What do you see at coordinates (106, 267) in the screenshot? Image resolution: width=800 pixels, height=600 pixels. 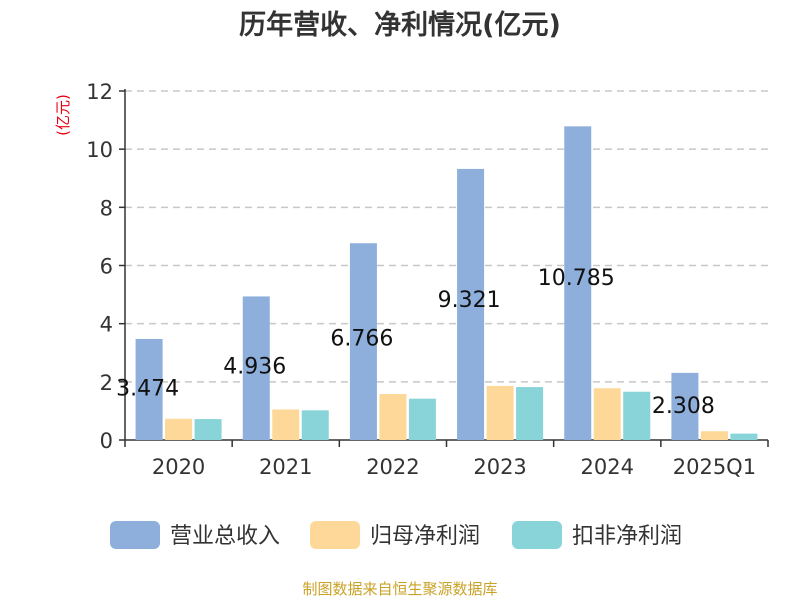 I see `y-tick-label: 6` at bounding box center [106, 267].